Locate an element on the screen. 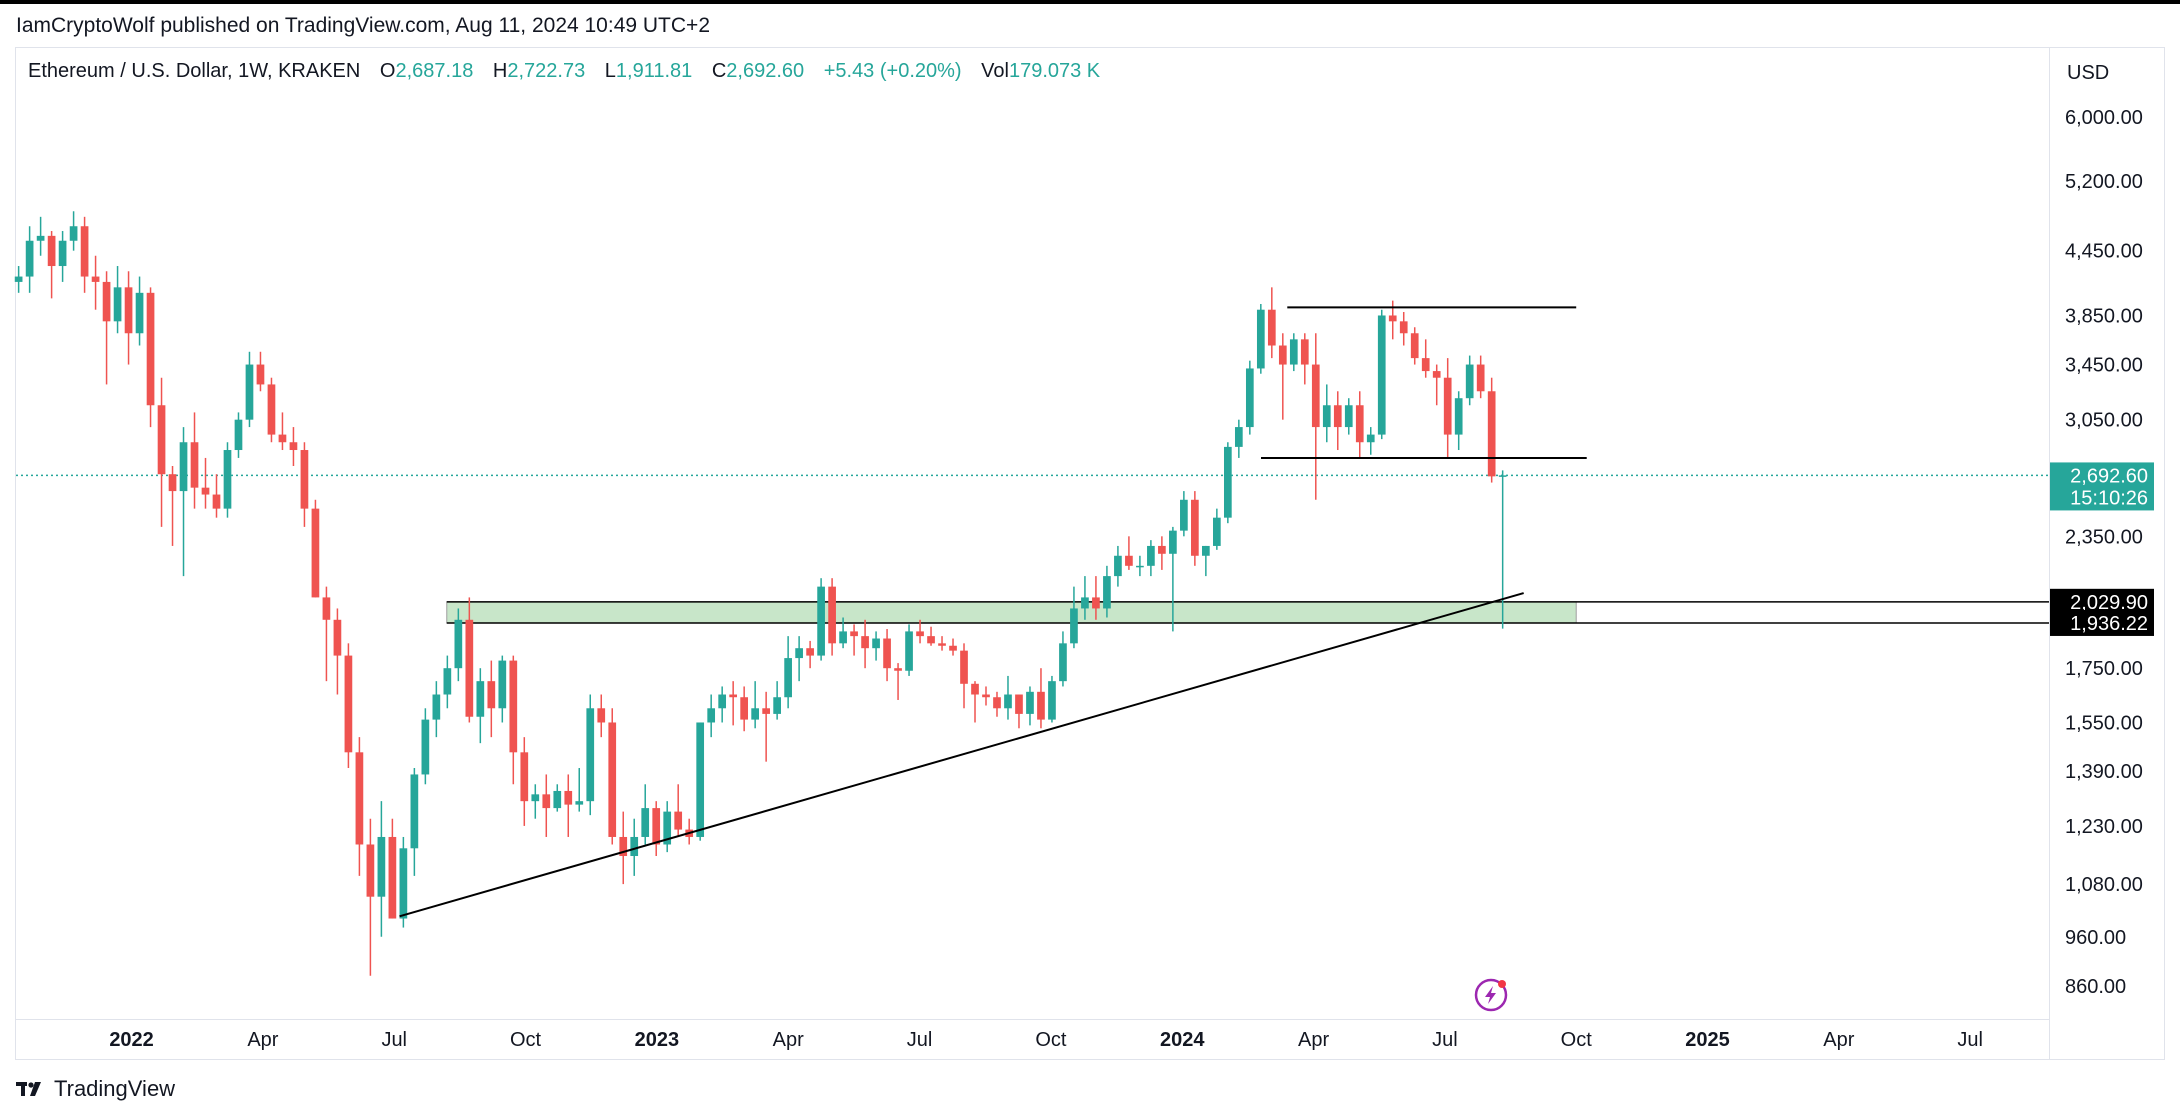  time-tick-label: Oct is located at coordinates (1577, 1040).